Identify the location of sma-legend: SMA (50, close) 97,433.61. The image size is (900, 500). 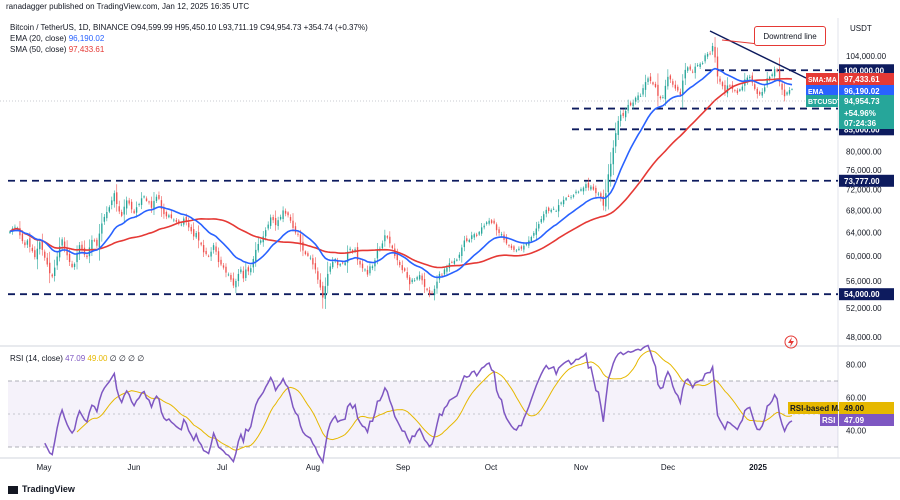
(189, 49).